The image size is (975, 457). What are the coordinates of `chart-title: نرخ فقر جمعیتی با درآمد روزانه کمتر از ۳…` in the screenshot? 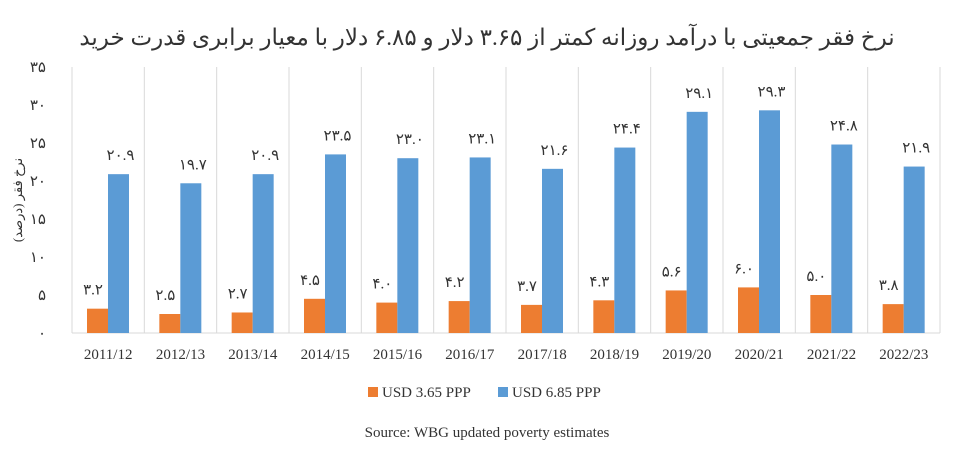 It's located at (486, 37).